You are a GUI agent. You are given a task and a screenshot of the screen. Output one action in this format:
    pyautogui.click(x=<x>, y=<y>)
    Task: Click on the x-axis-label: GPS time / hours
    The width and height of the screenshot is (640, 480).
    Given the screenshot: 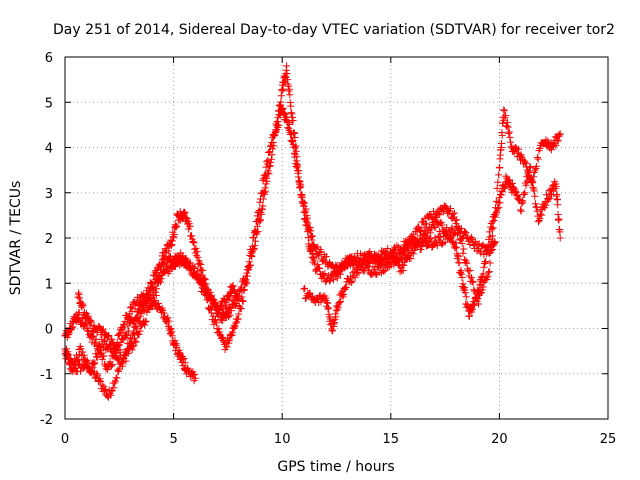 What is the action you would take?
    pyautogui.click(x=335, y=467)
    